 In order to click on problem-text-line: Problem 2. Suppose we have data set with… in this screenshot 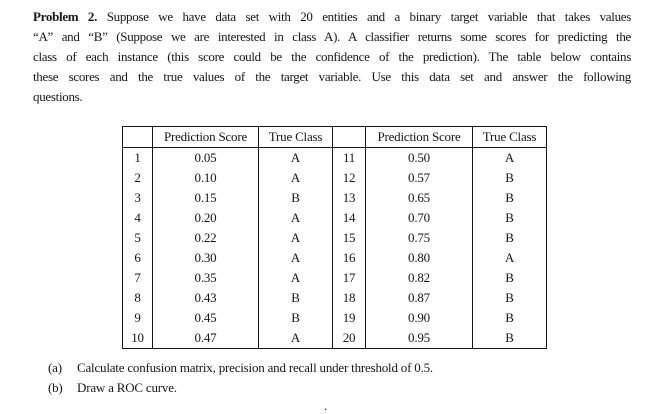, I will do `click(332, 17)`.